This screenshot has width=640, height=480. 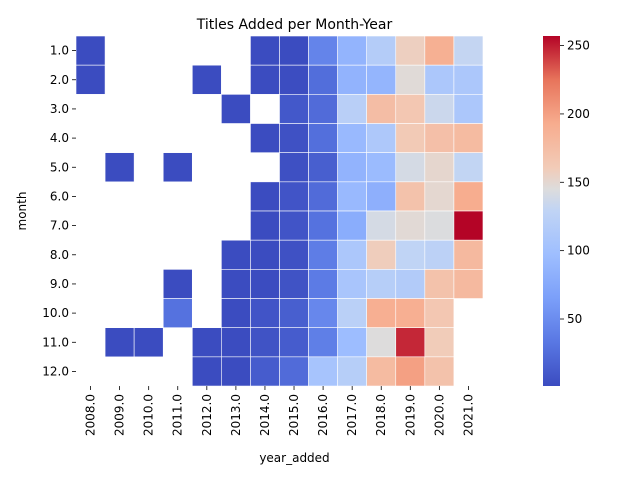 I want to click on colorbar-tick-label: 50, so click(x=574, y=319).